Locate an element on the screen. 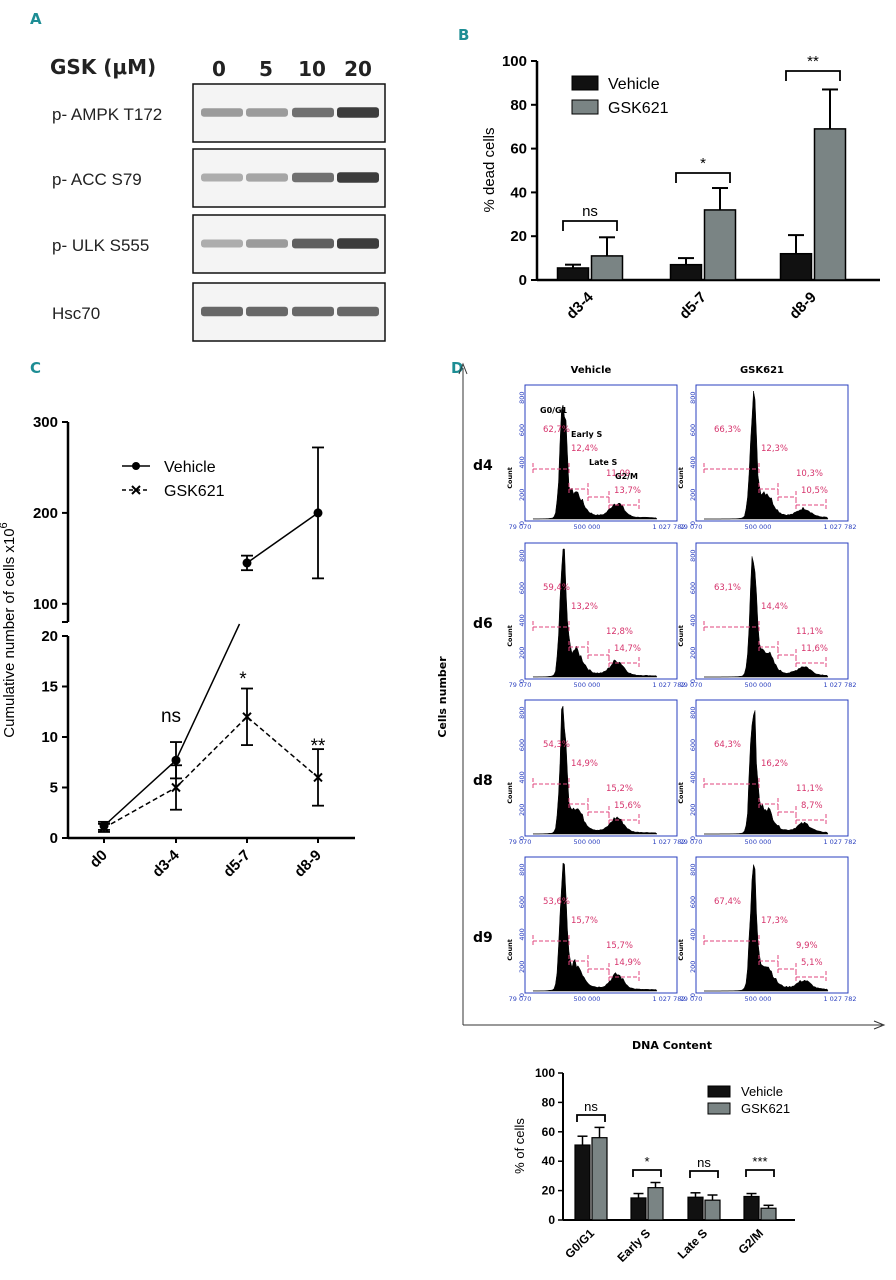 This screenshot has height=1280, width=896. phase-percentage: 66,3% is located at coordinates (727, 430).